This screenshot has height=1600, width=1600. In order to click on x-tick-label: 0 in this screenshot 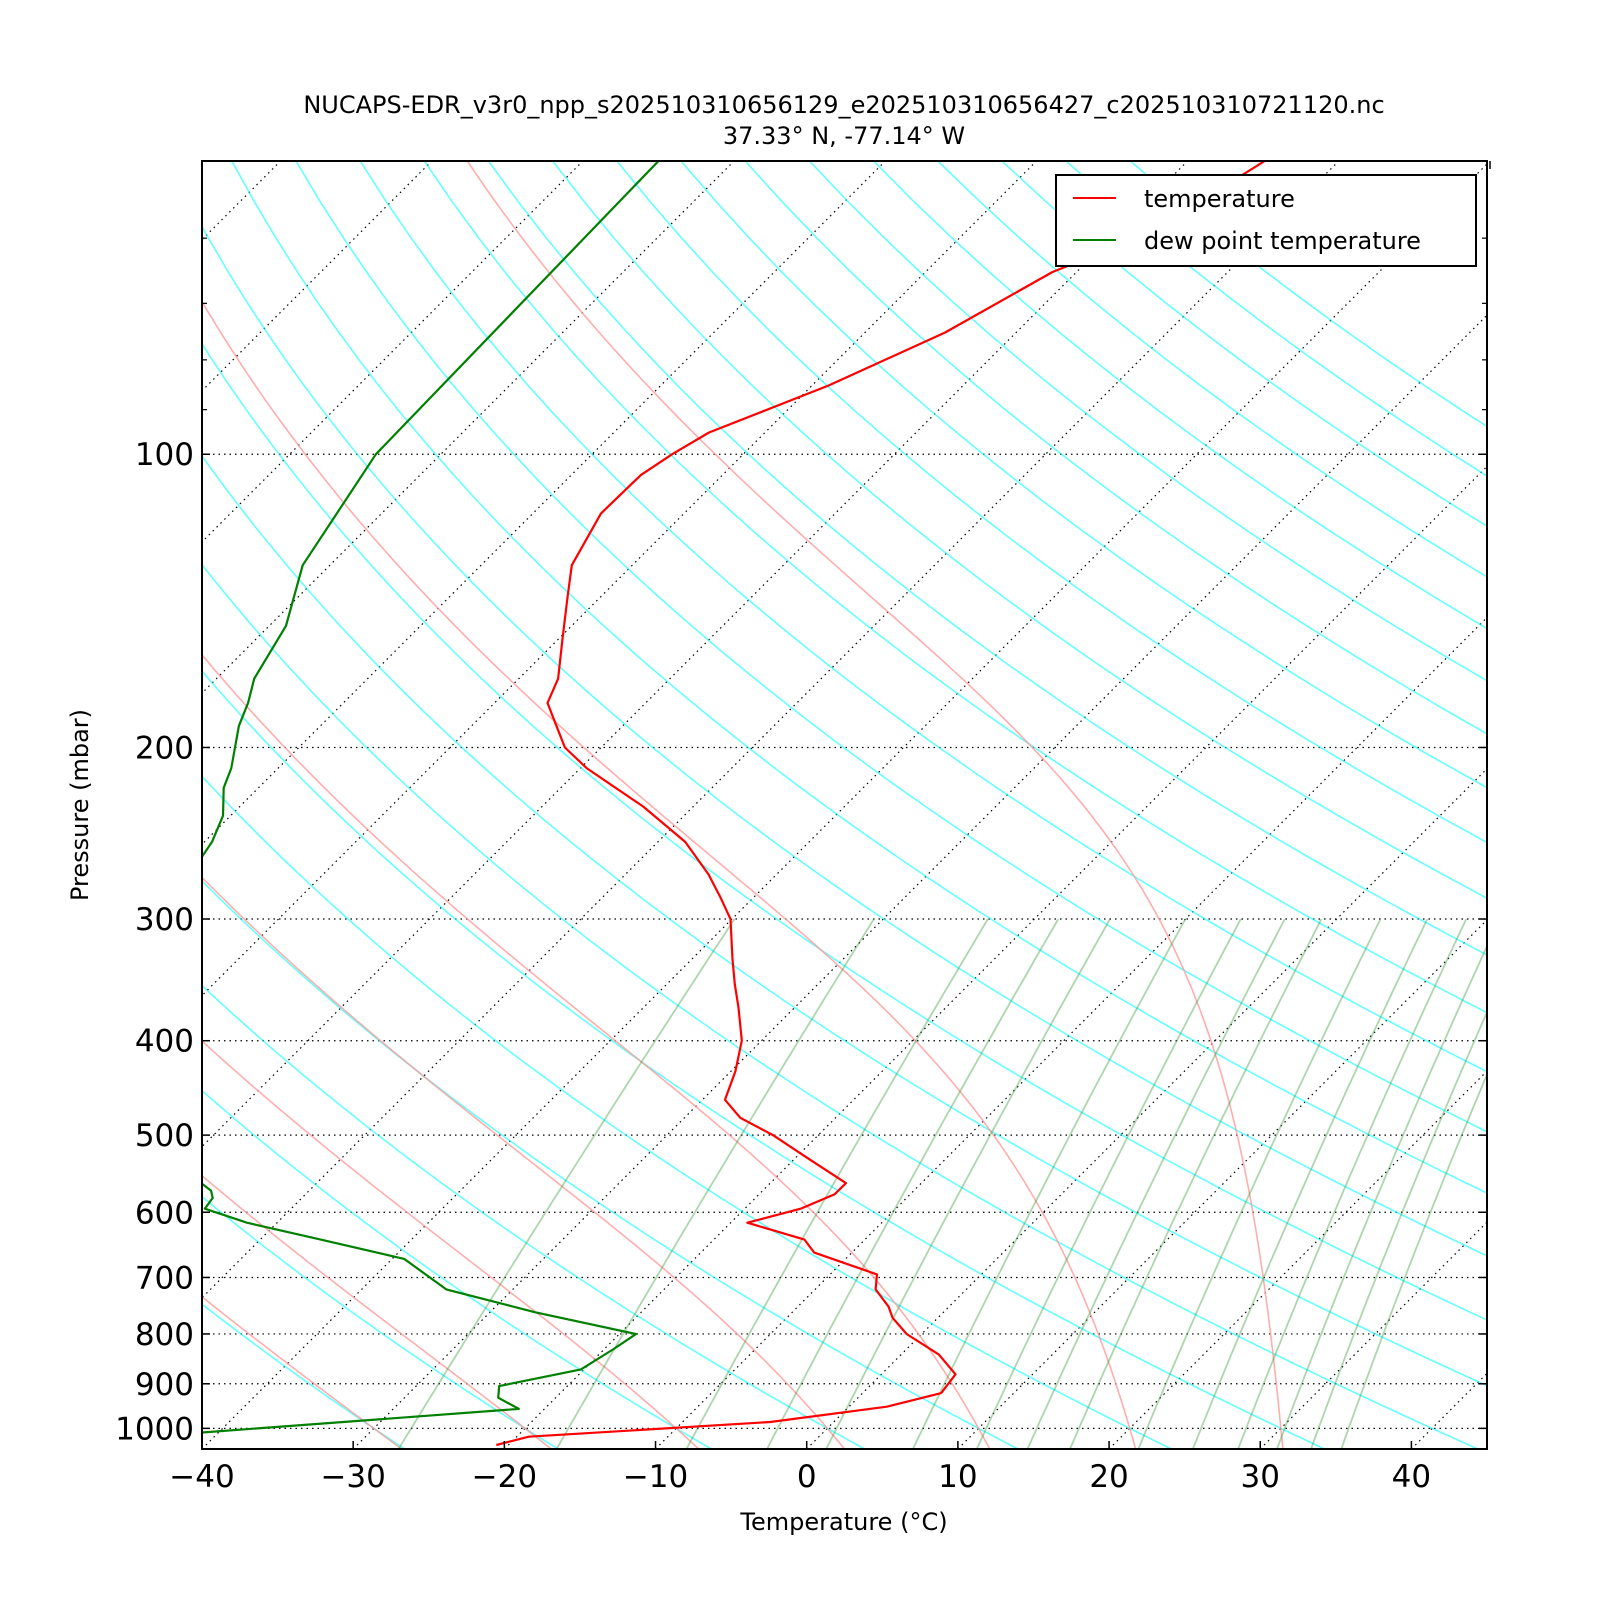, I will do `click(807, 1477)`.